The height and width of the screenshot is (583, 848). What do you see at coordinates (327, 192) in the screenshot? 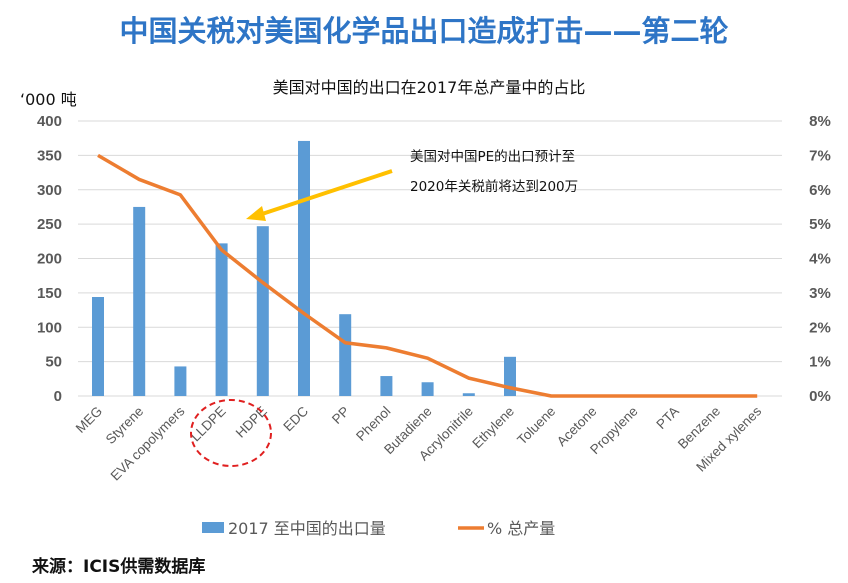
I see `annotation-arrow` at bounding box center [327, 192].